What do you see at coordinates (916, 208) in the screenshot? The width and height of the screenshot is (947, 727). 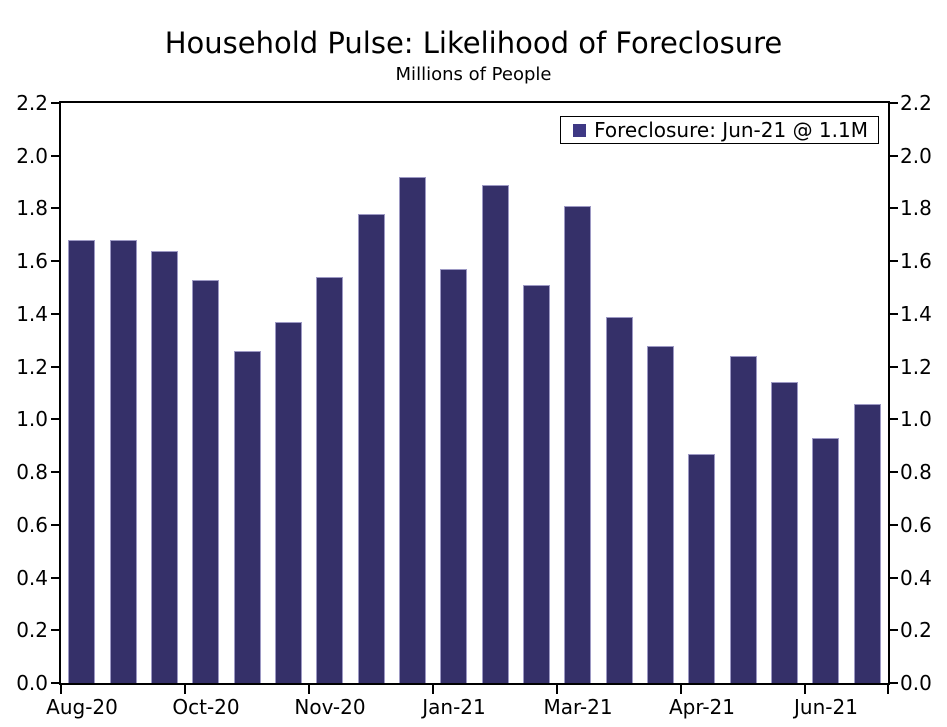 I see `y-axis-label-right: 1.8` at bounding box center [916, 208].